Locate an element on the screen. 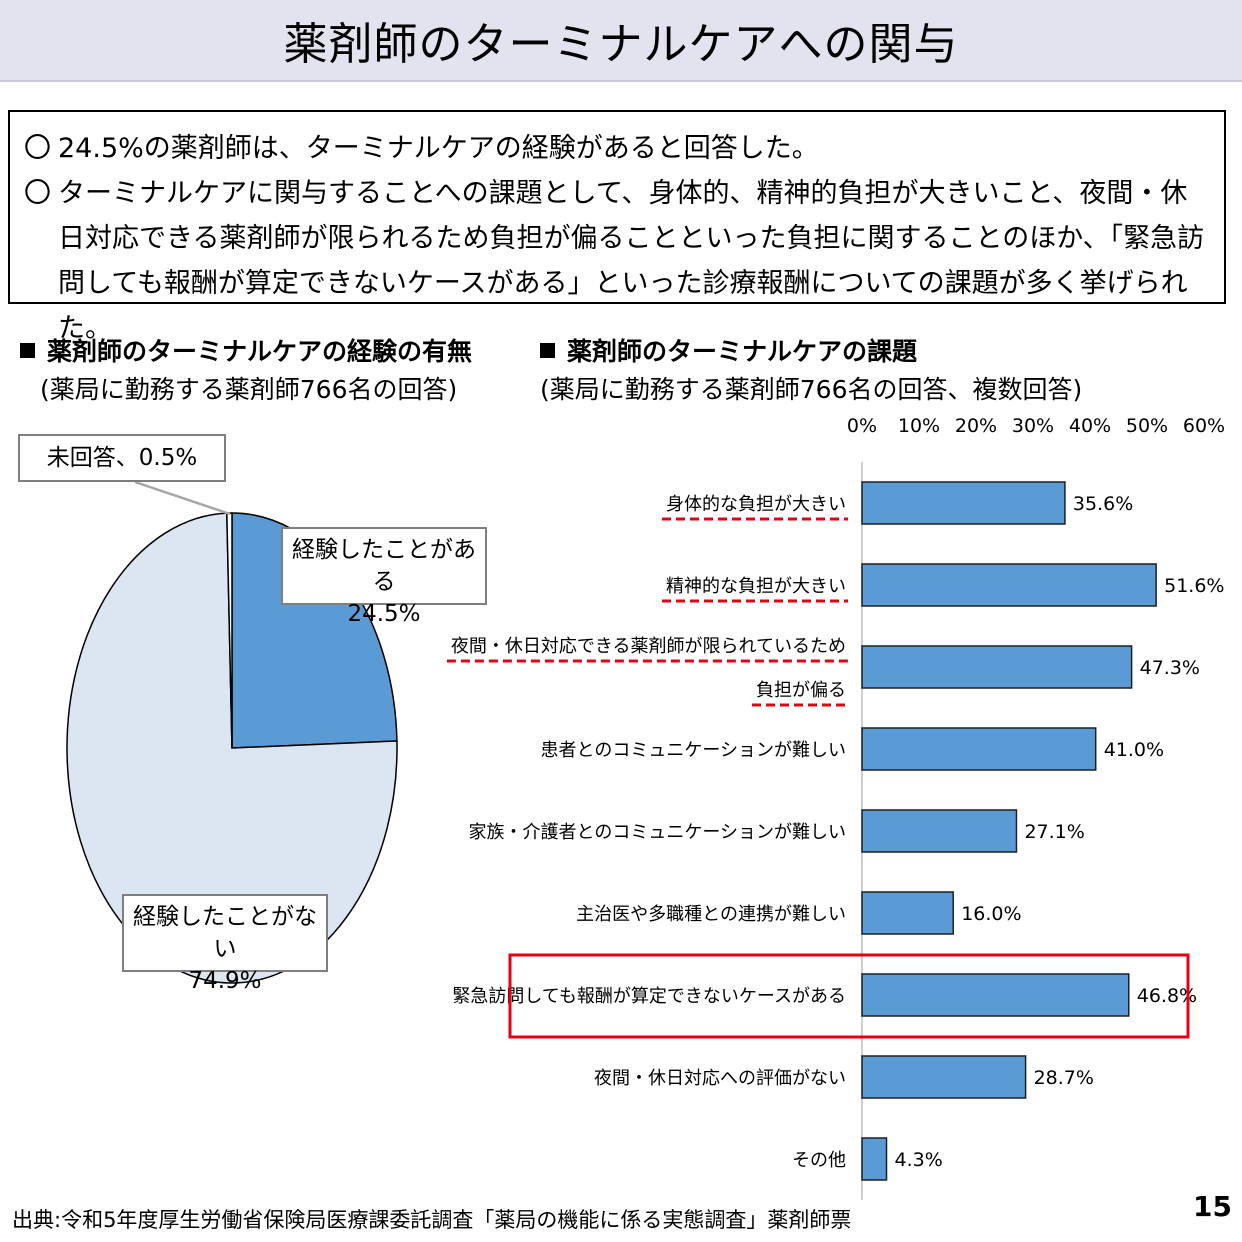  x-tick-label: 40% is located at coordinates (1090, 426).